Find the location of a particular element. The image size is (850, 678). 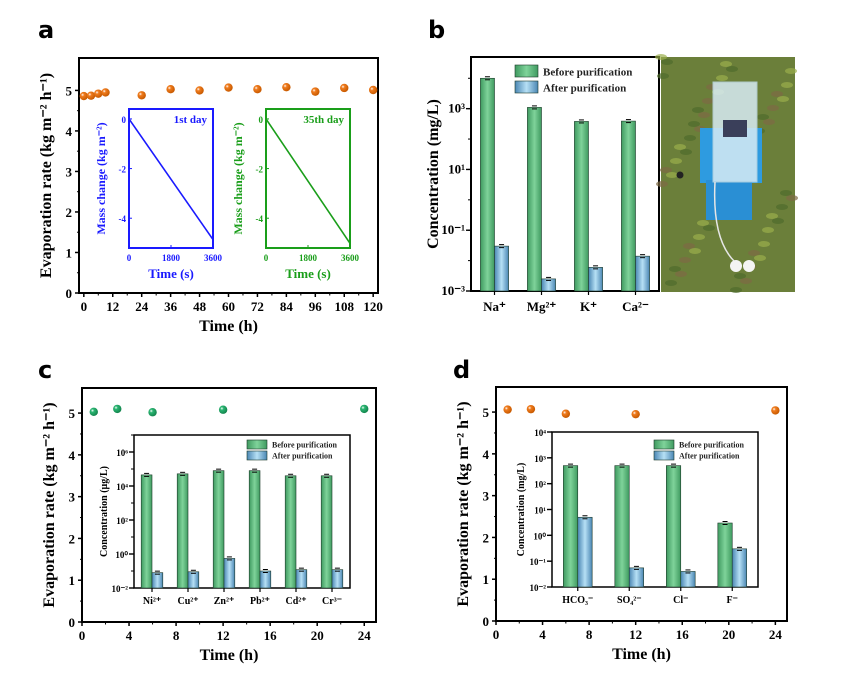

category-label: K⁺ is located at coordinates (588, 306).